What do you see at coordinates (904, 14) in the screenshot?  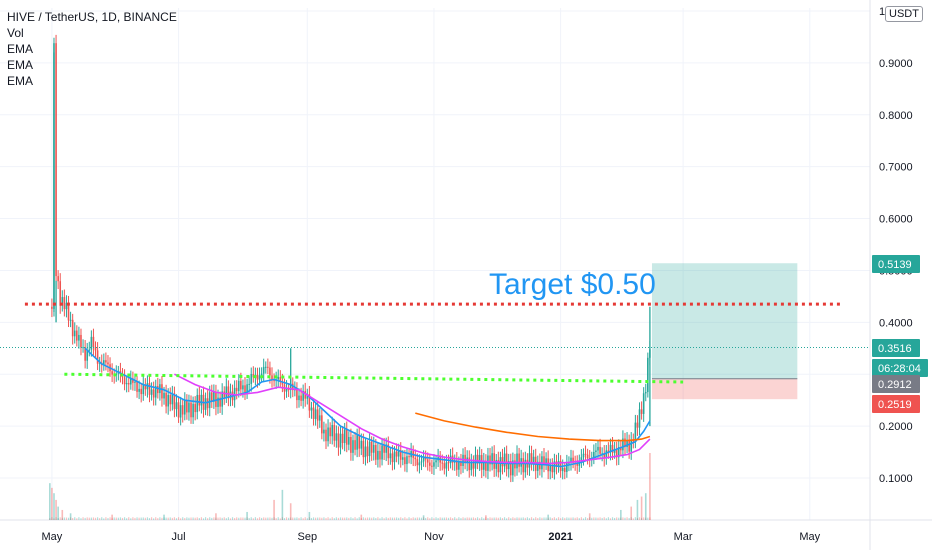 I see `currency-selector: USDT` at bounding box center [904, 14].